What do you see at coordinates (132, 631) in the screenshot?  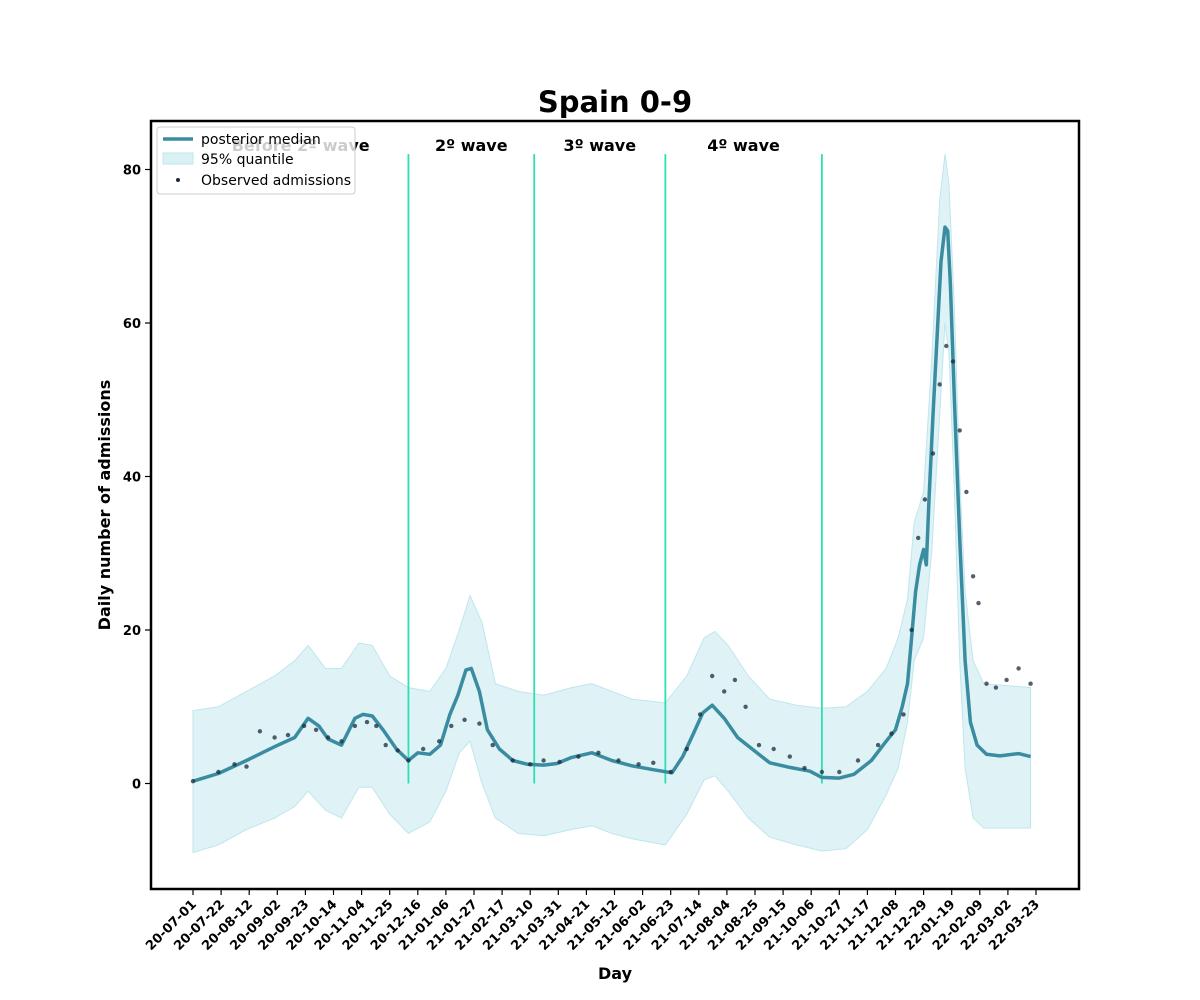 I see `y-tick-label: 20` at bounding box center [132, 631].